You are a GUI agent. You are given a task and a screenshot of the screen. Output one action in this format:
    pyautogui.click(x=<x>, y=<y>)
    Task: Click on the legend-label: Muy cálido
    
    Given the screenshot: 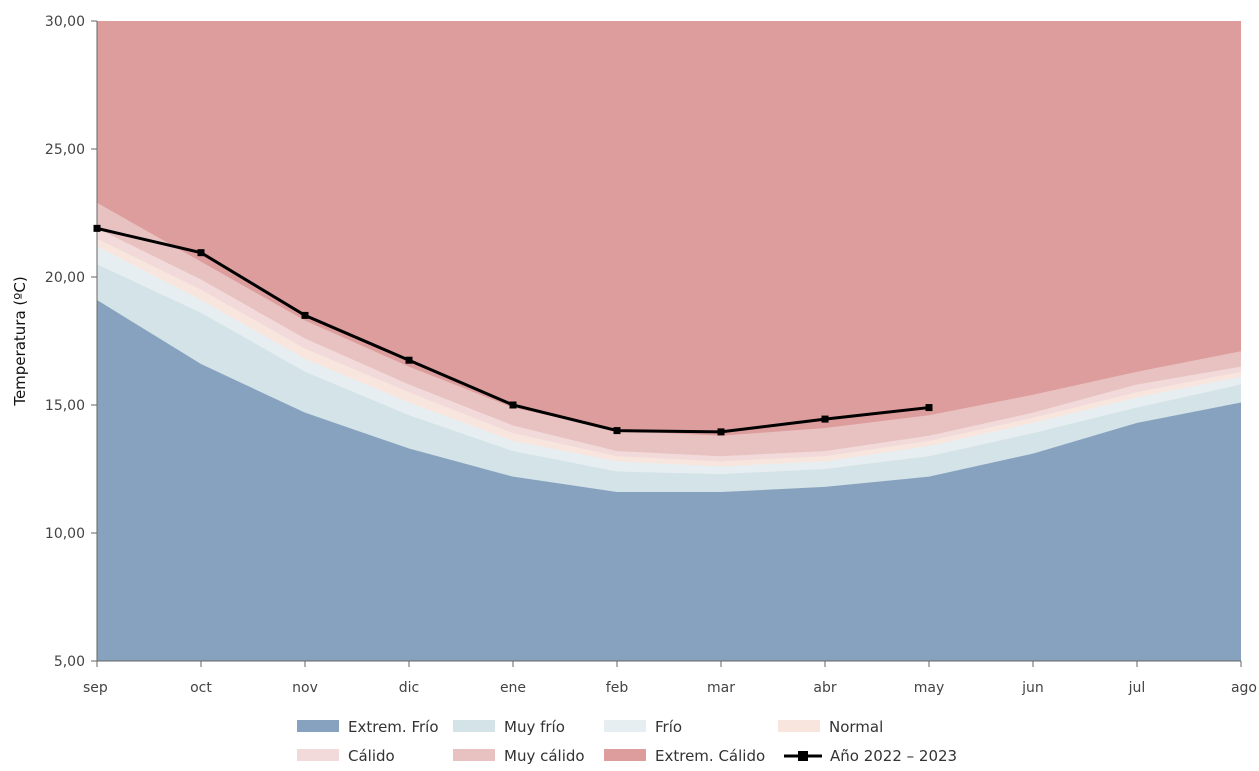 What is the action you would take?
    pyautogui.click(x=544, y=756)
    